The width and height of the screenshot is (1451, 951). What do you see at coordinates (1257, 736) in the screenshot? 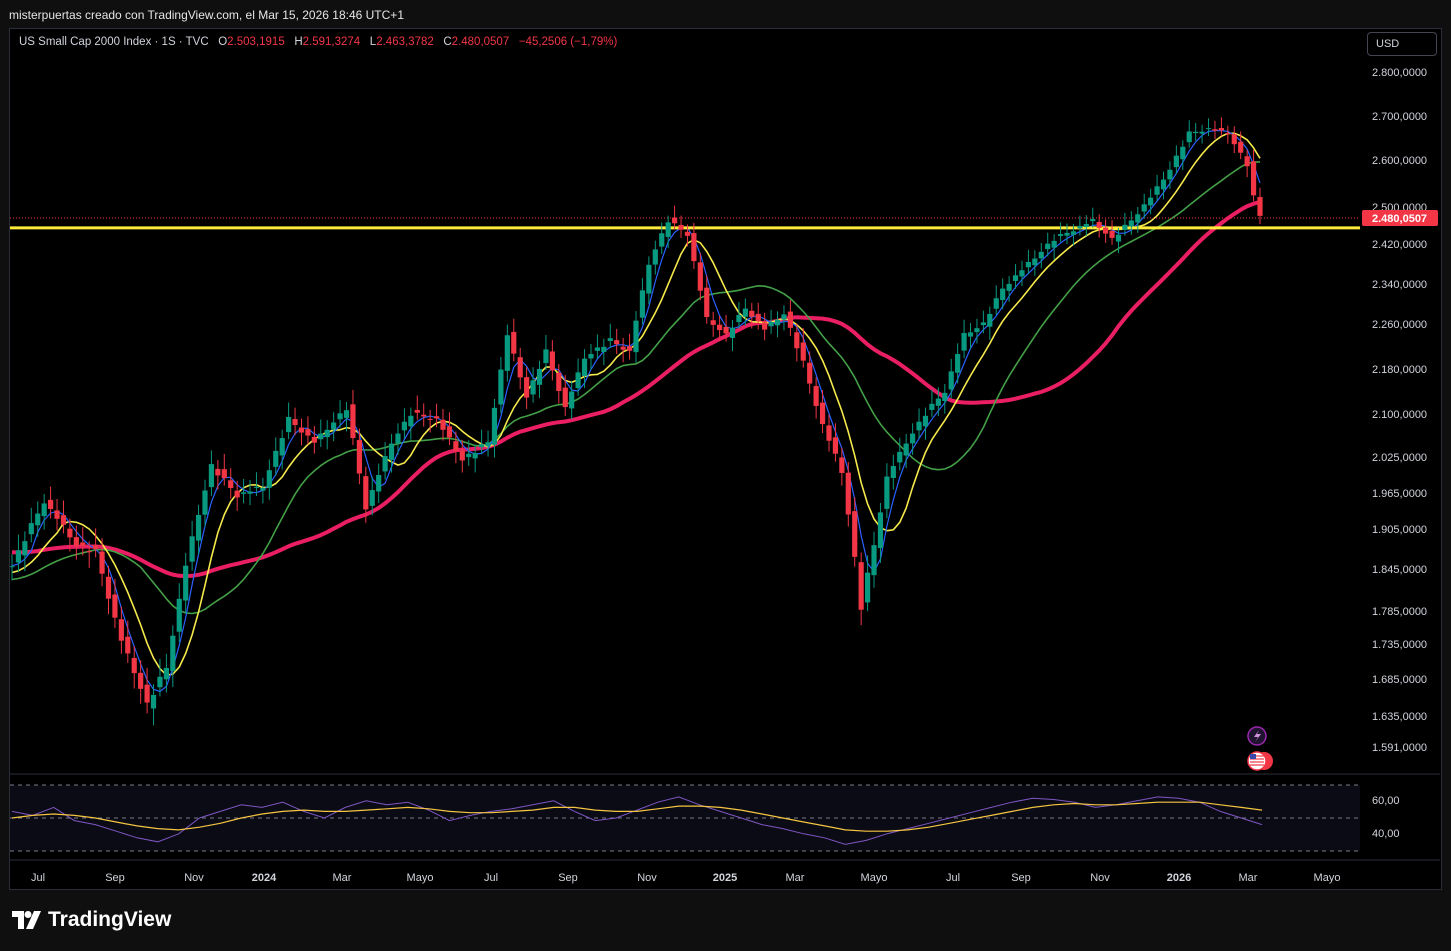
I see `lightning-event-icon` at bounding box center [1257, 736].